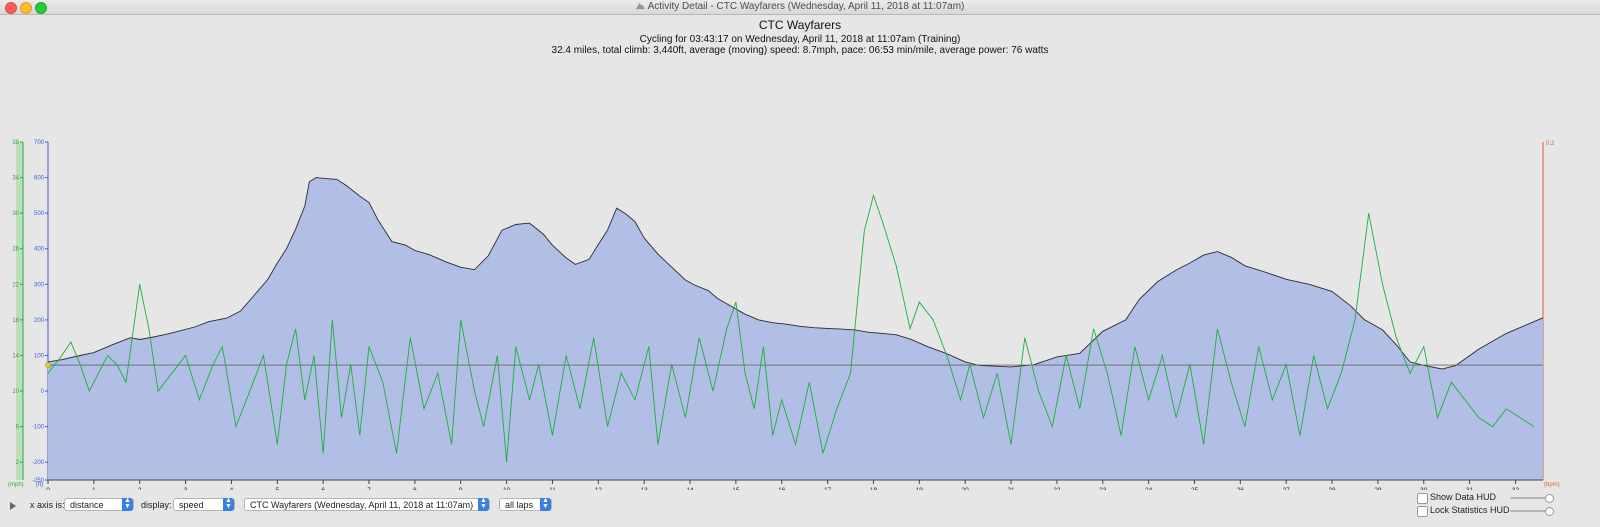 This screenshot has height=527, width=1600. What do you see at coordinates (1011, 488) in the screenshot?
I see `x-tick-label: 21` at bounding box center [1011, 488].